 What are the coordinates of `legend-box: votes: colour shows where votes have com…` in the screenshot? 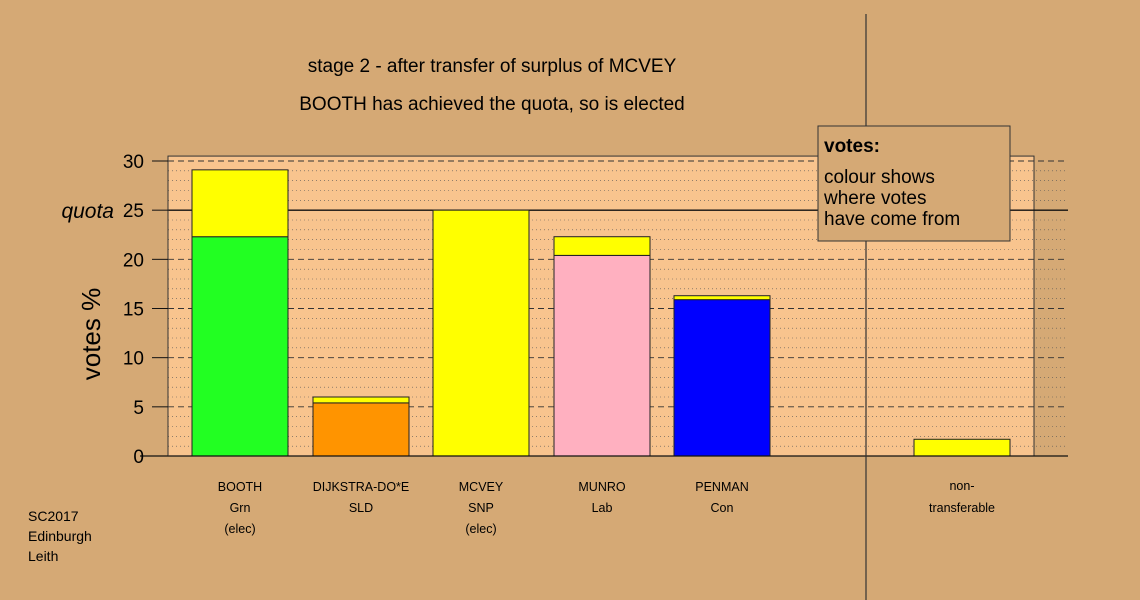 It's located at (914, 183).